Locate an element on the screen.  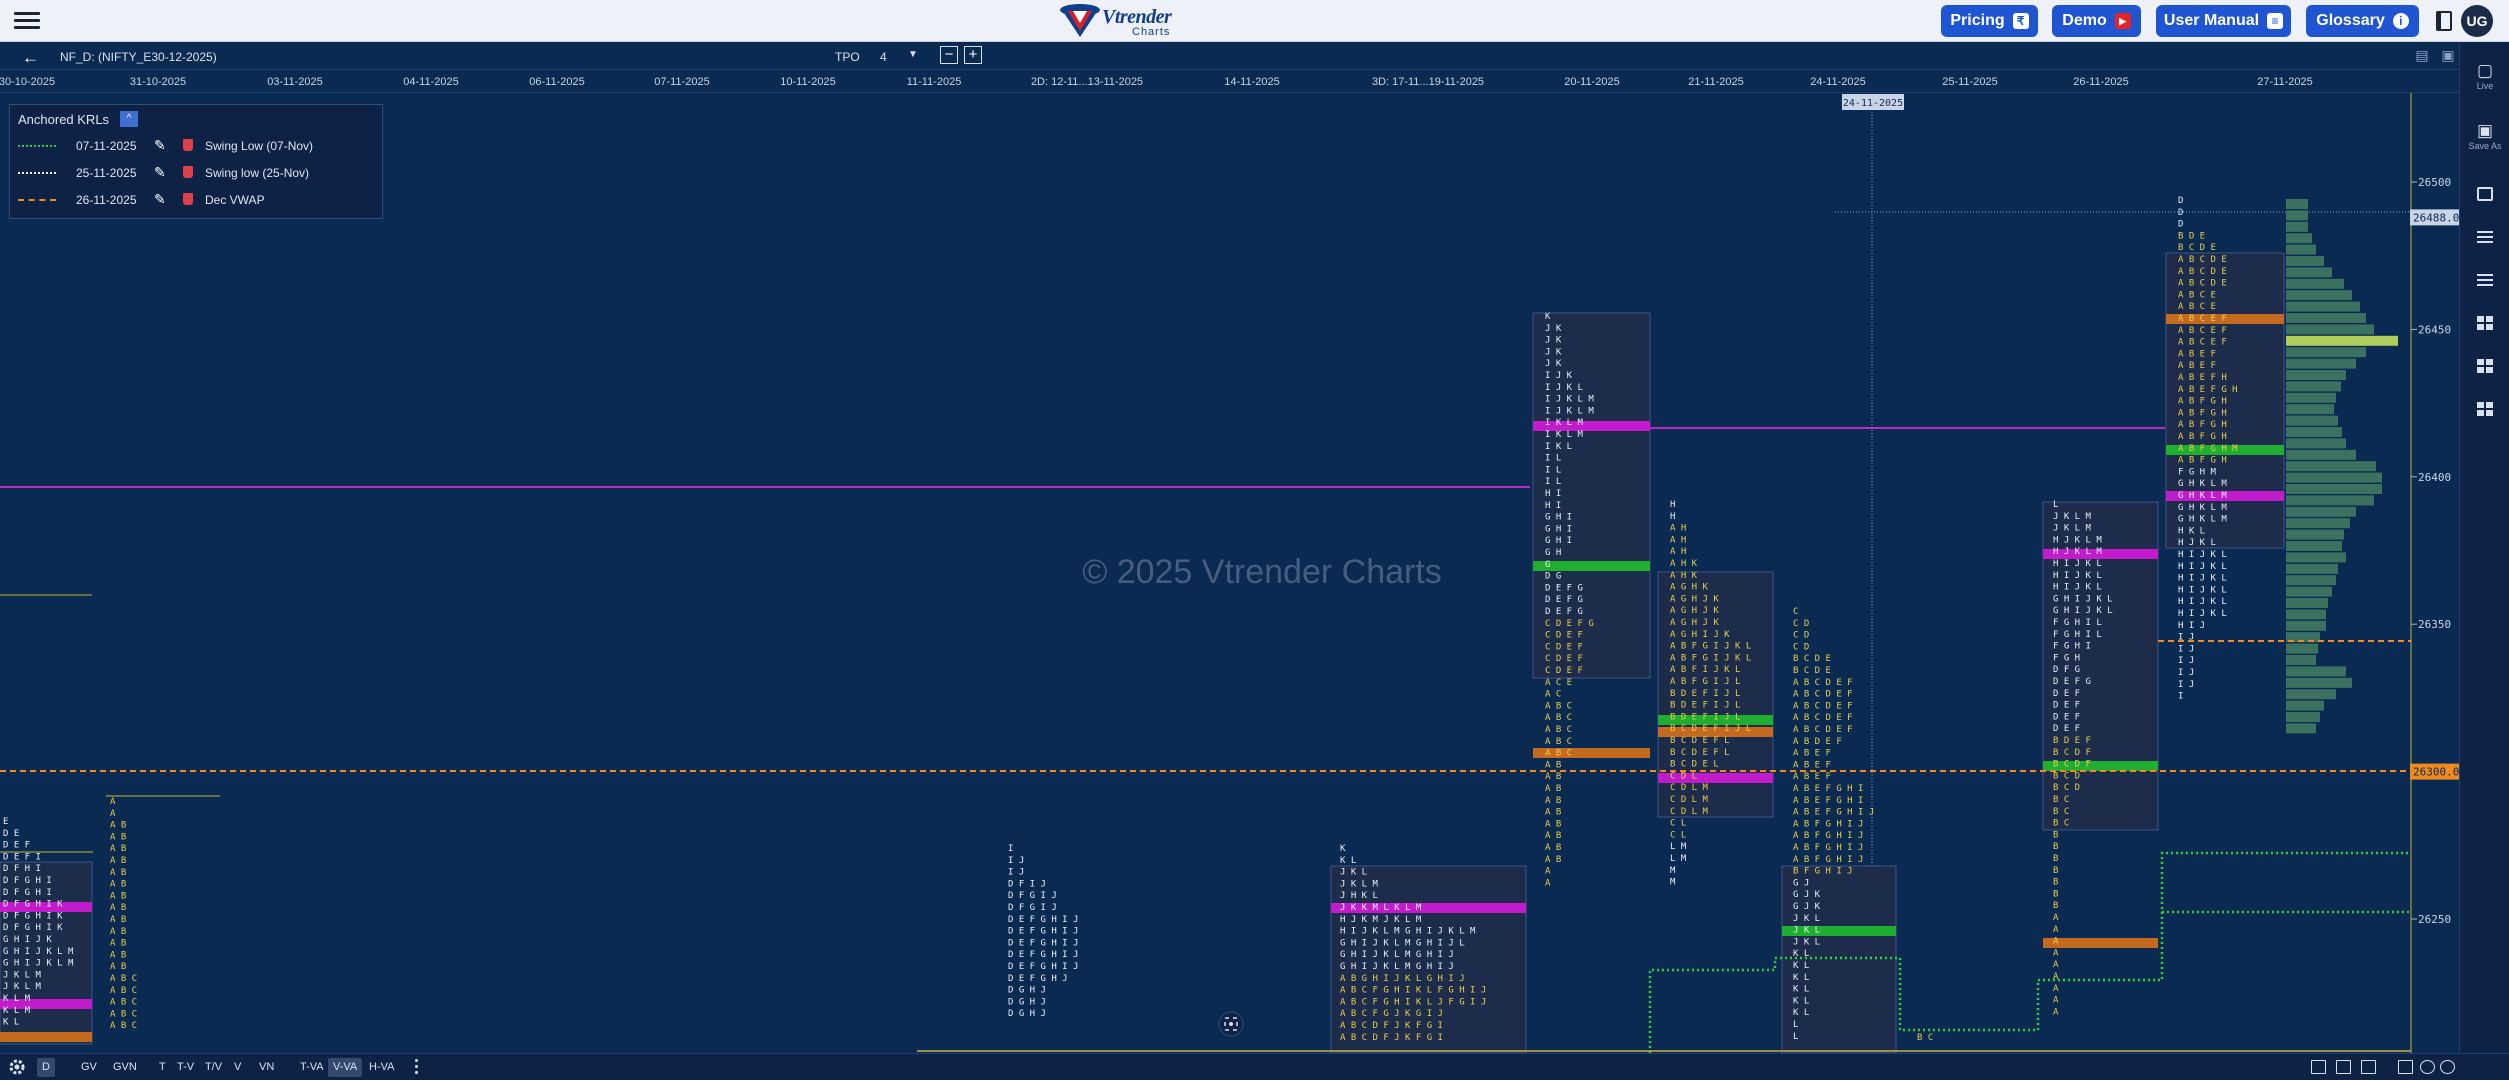
document-icon: ≡ is located at coordinates (2275, 21).